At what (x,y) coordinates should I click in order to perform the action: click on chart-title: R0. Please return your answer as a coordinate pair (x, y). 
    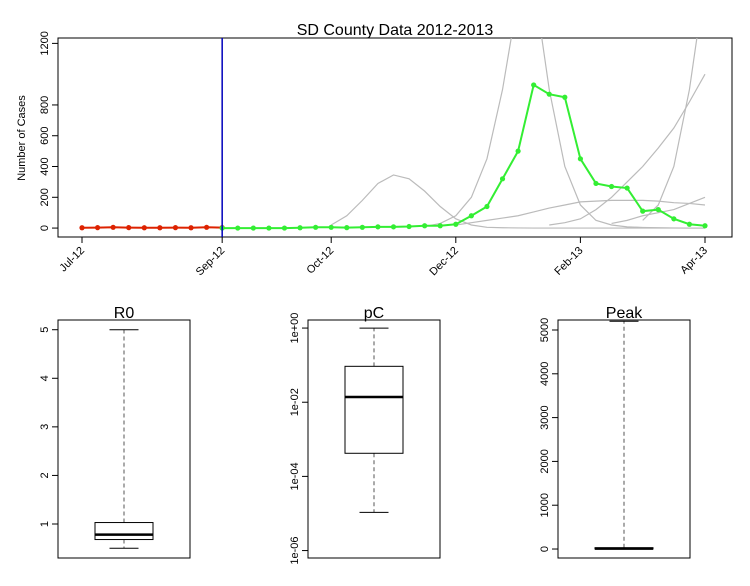
    Looking at the image, I should click on (124, 313).